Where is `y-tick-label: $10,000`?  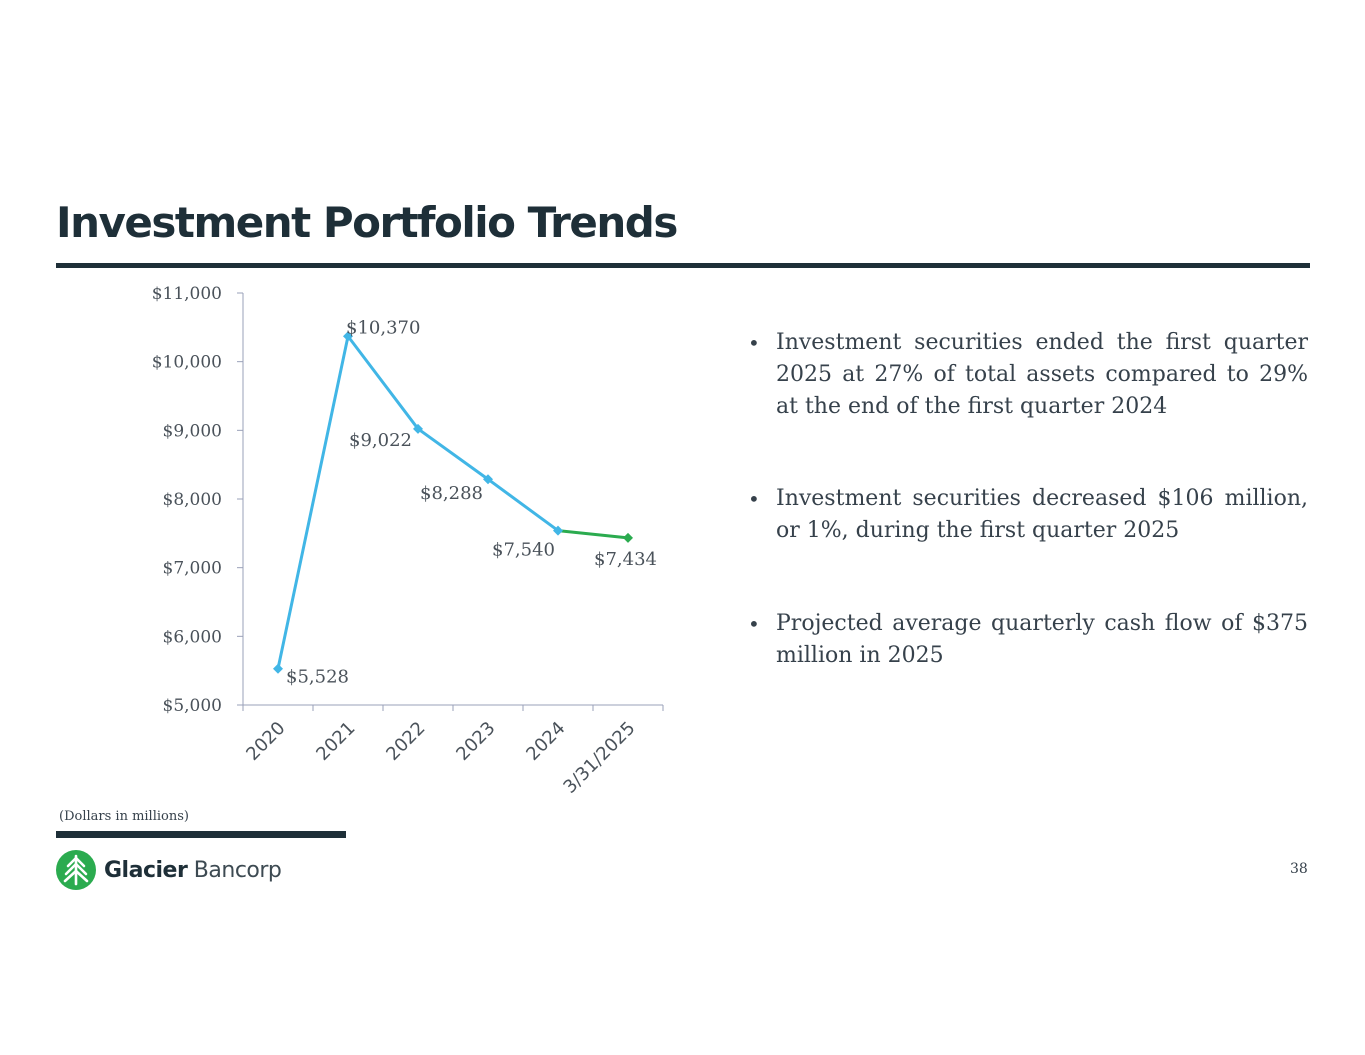
y-tick-label: $10,000 is located at coordinates (187, 363).